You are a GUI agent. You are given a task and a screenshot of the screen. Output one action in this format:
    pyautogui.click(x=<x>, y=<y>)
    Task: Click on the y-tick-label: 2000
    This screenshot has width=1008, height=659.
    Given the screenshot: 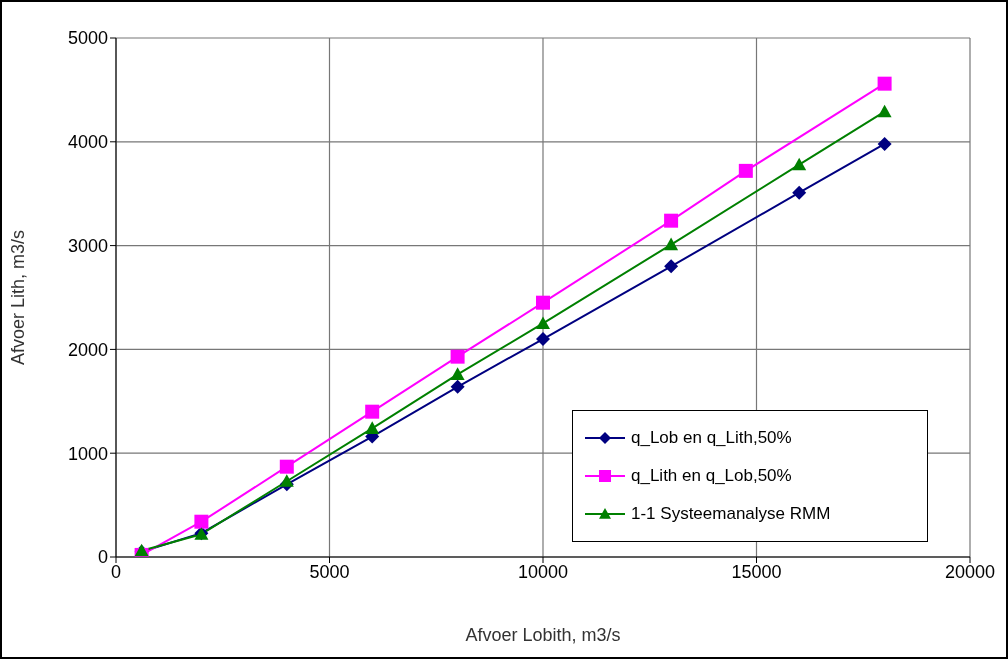 What is the action you would take?
    pyautogui.click(x=87, y=349)
    